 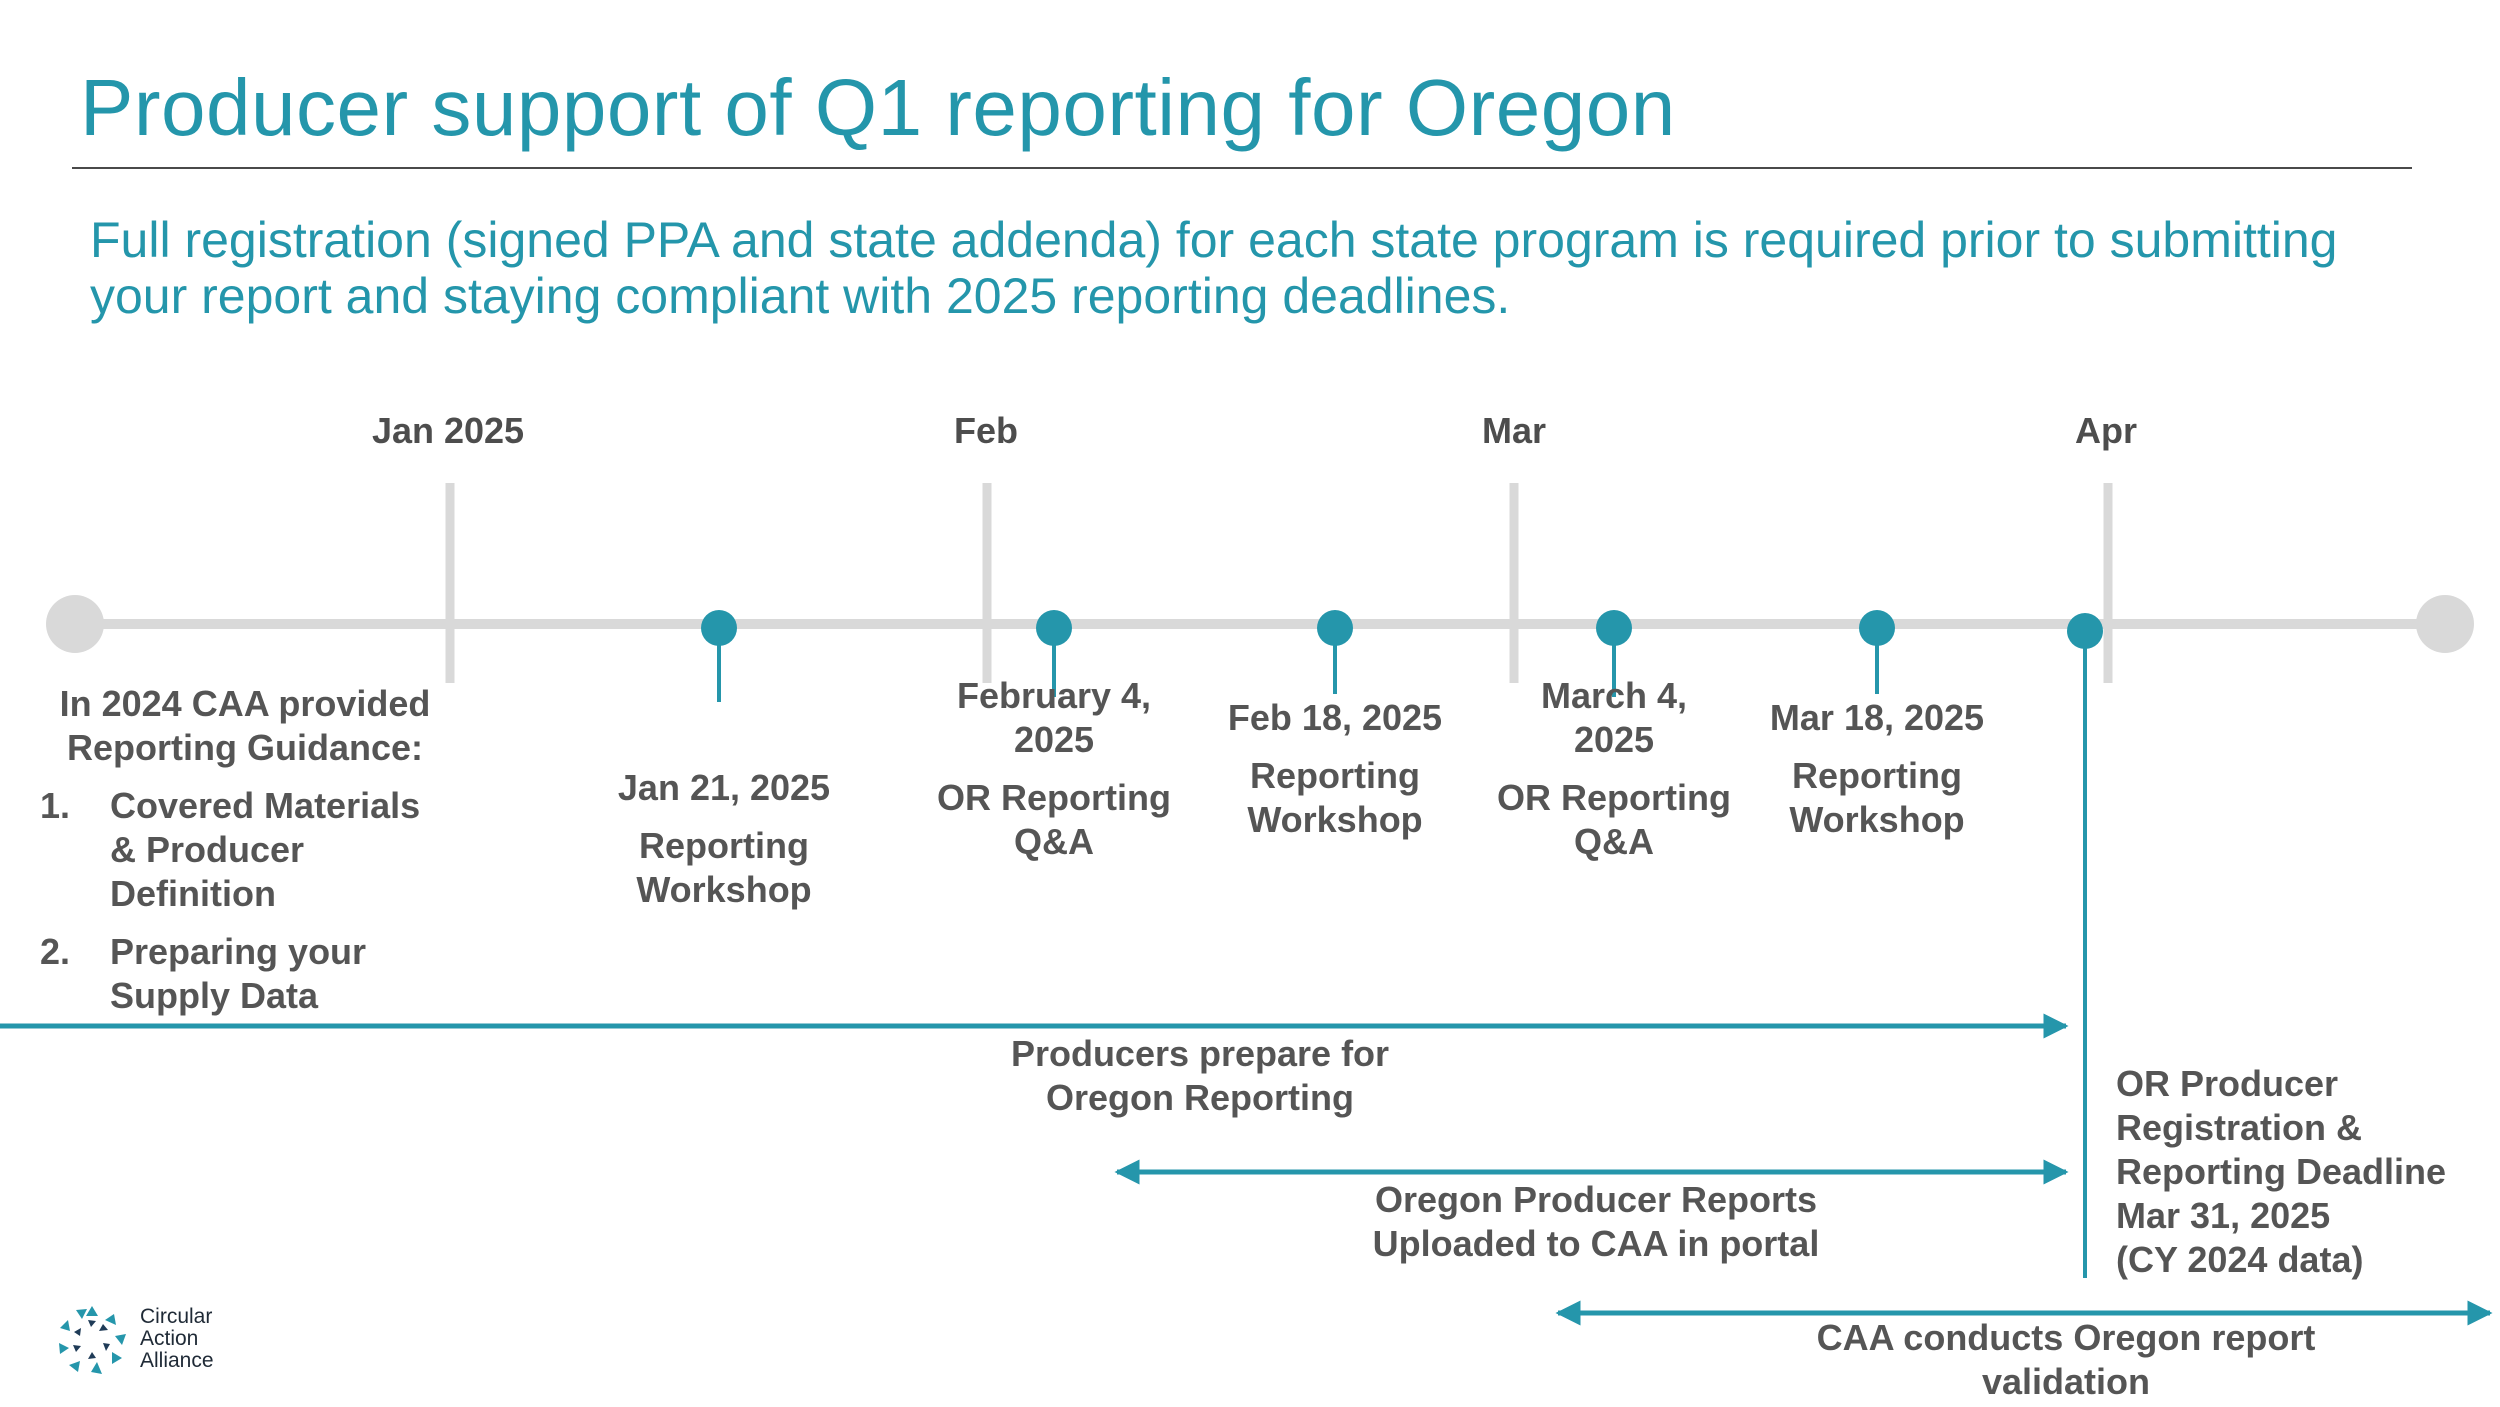 What do you see at coordinates (1200, 1097) in the screenshot?
I see `phase-label-line: Oregon Reporting` at bounding box center [1200, 1097].